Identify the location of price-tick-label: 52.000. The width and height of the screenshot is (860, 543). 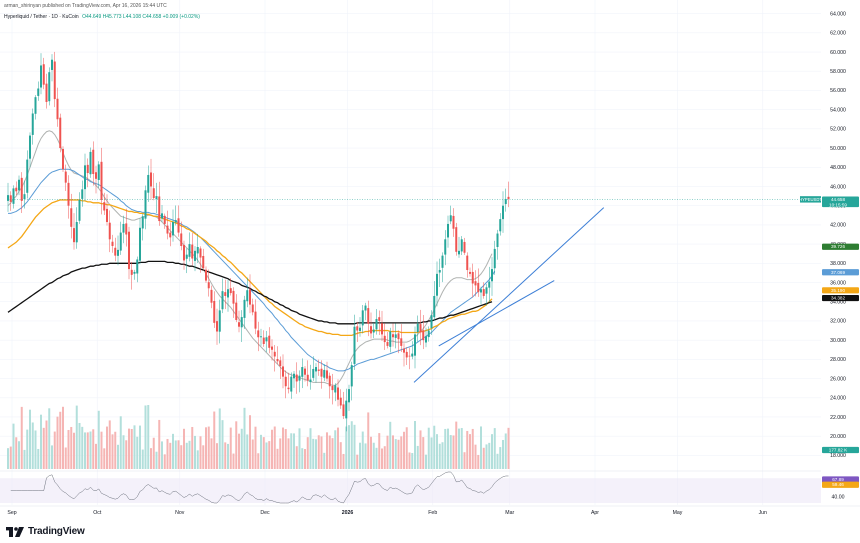
(838, 130).